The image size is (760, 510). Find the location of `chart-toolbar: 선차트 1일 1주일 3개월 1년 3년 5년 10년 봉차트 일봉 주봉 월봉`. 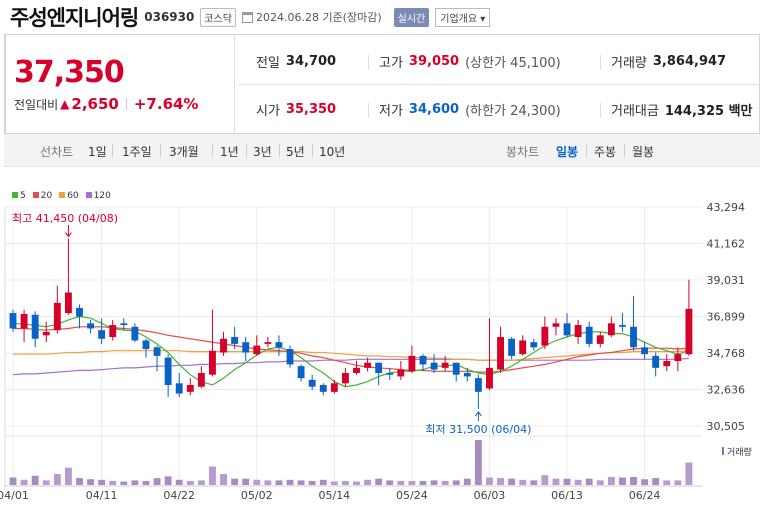

chart-toolbar: 선차트 1일 1주일 3개월 1년 3년 5년 10년 봉차트 일봉 주봉 월봉 is located at coordinates (382, 150).